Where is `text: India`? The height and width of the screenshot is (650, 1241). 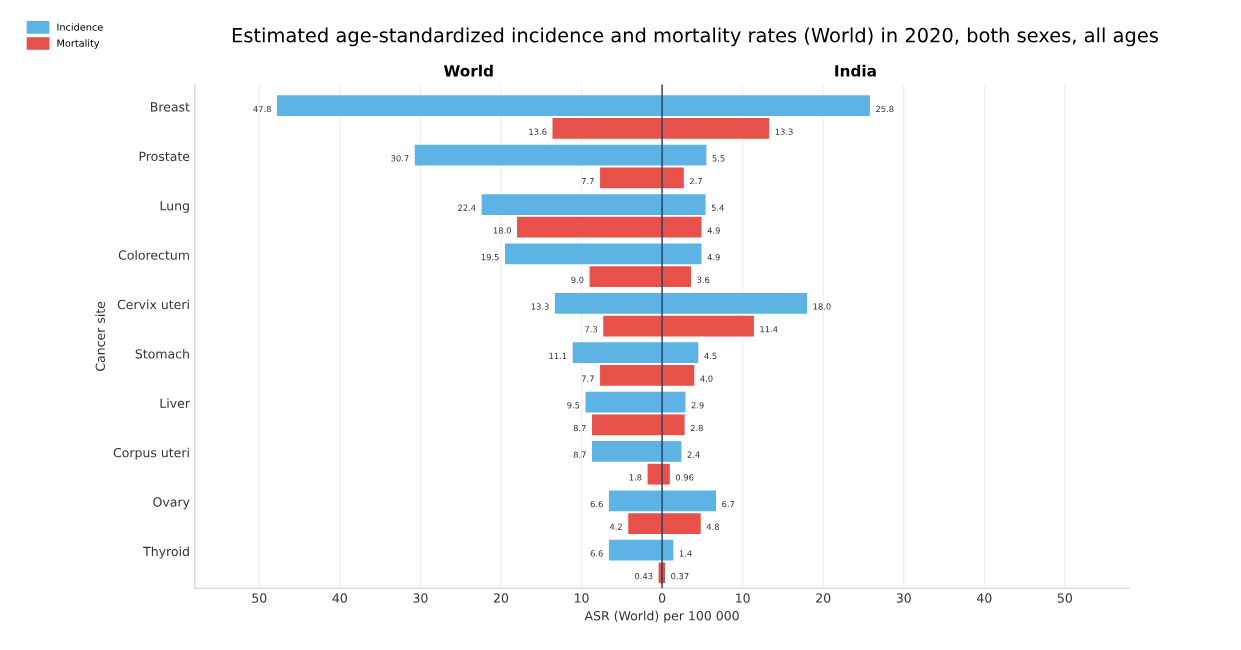
text: India is located at coordinates (855, 70).